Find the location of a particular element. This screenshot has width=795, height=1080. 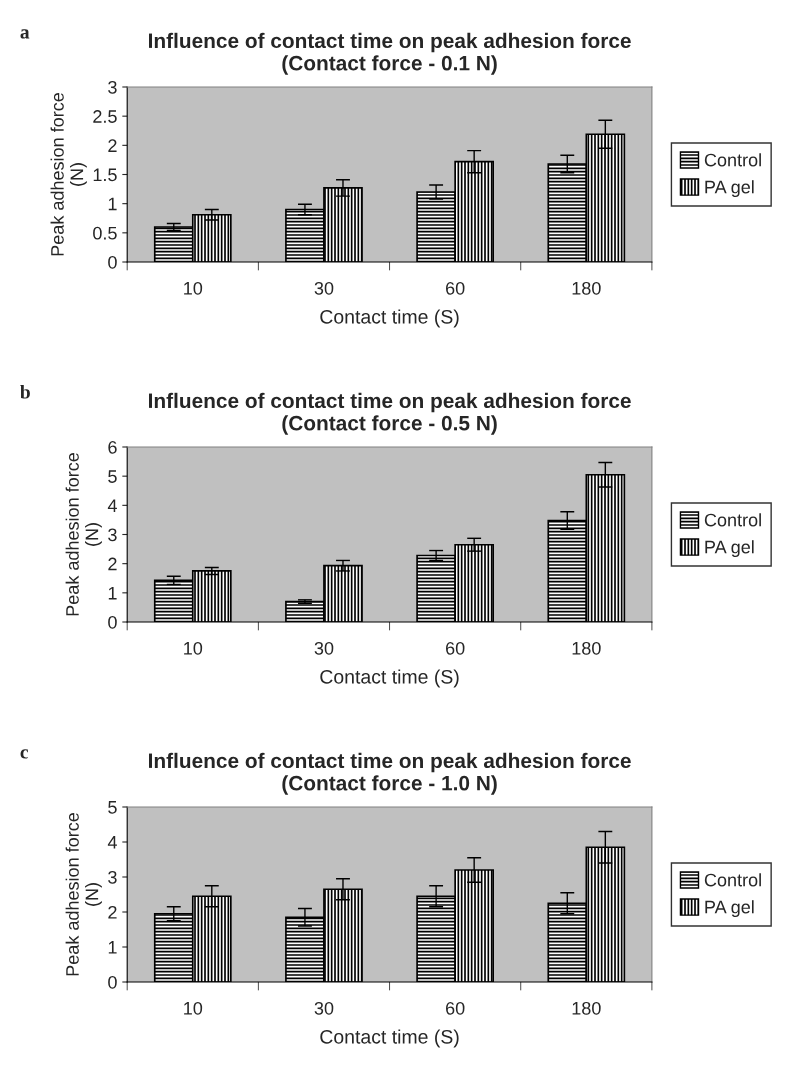

text: c is located at coordinates (24, 754).